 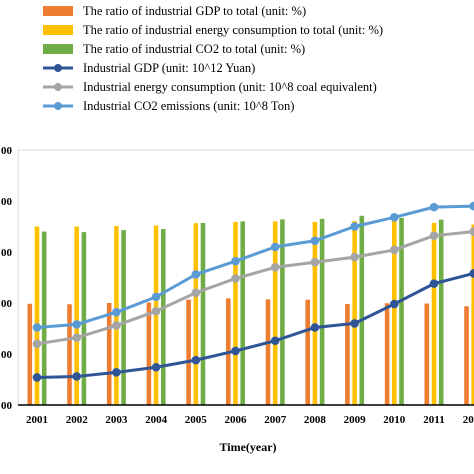 I want to click on point-s1-2006, so click(x=235, y=278).